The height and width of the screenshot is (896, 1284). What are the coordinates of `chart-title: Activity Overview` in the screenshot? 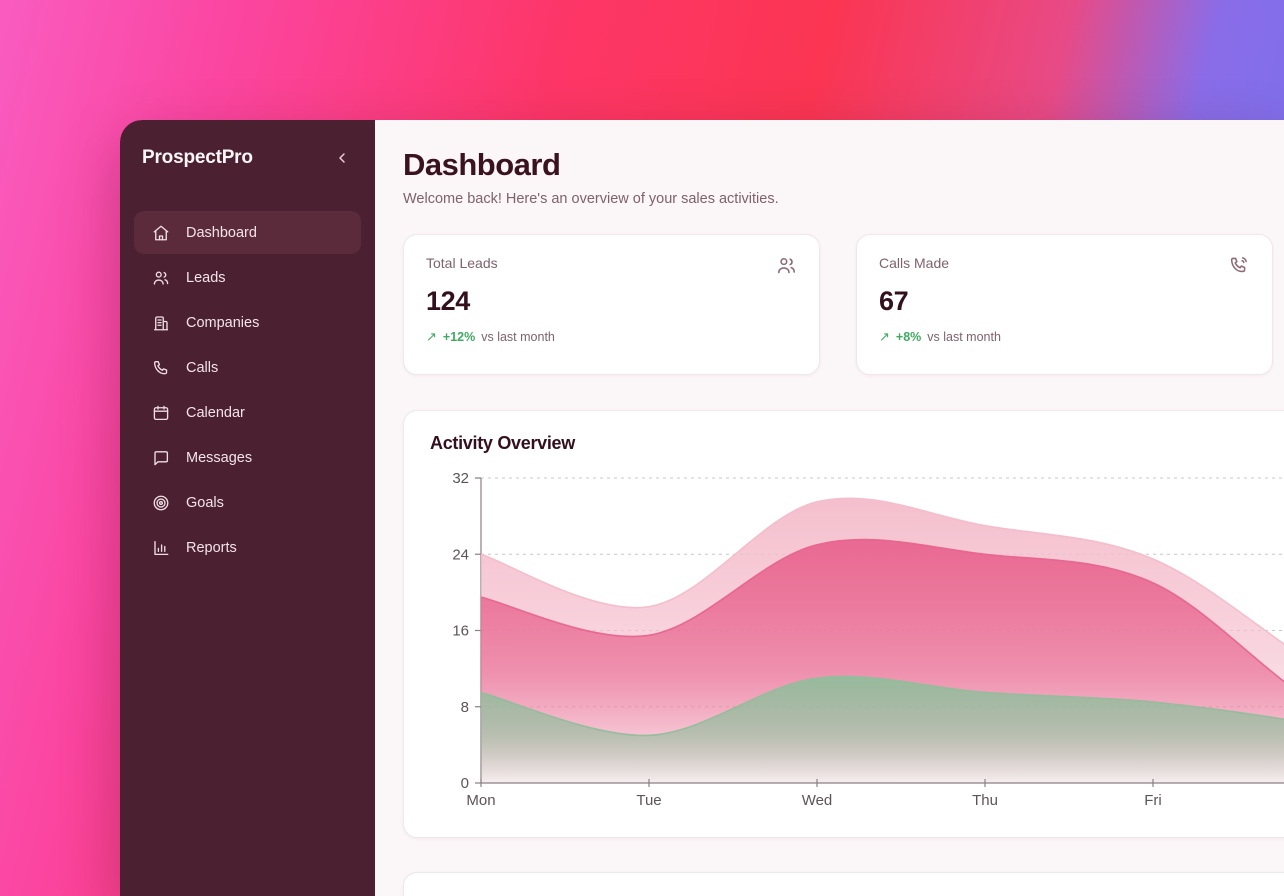 It's located at (502, 442).